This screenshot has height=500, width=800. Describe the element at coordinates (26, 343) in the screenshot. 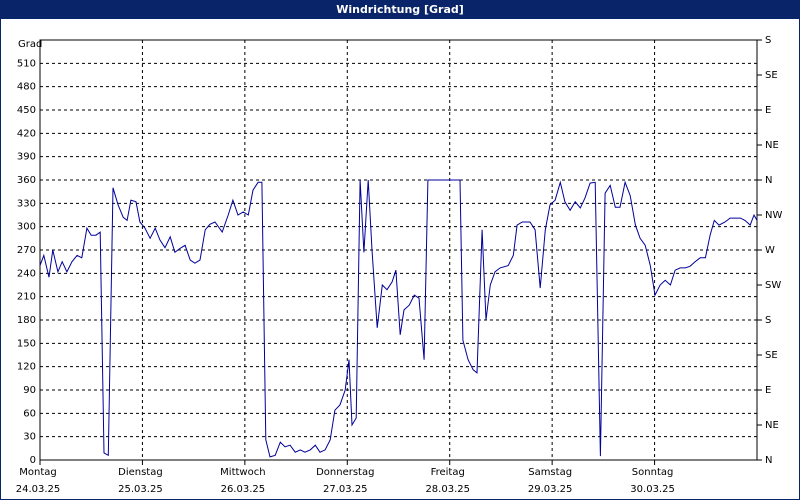

I see `y-tick-label: 150` at that location.